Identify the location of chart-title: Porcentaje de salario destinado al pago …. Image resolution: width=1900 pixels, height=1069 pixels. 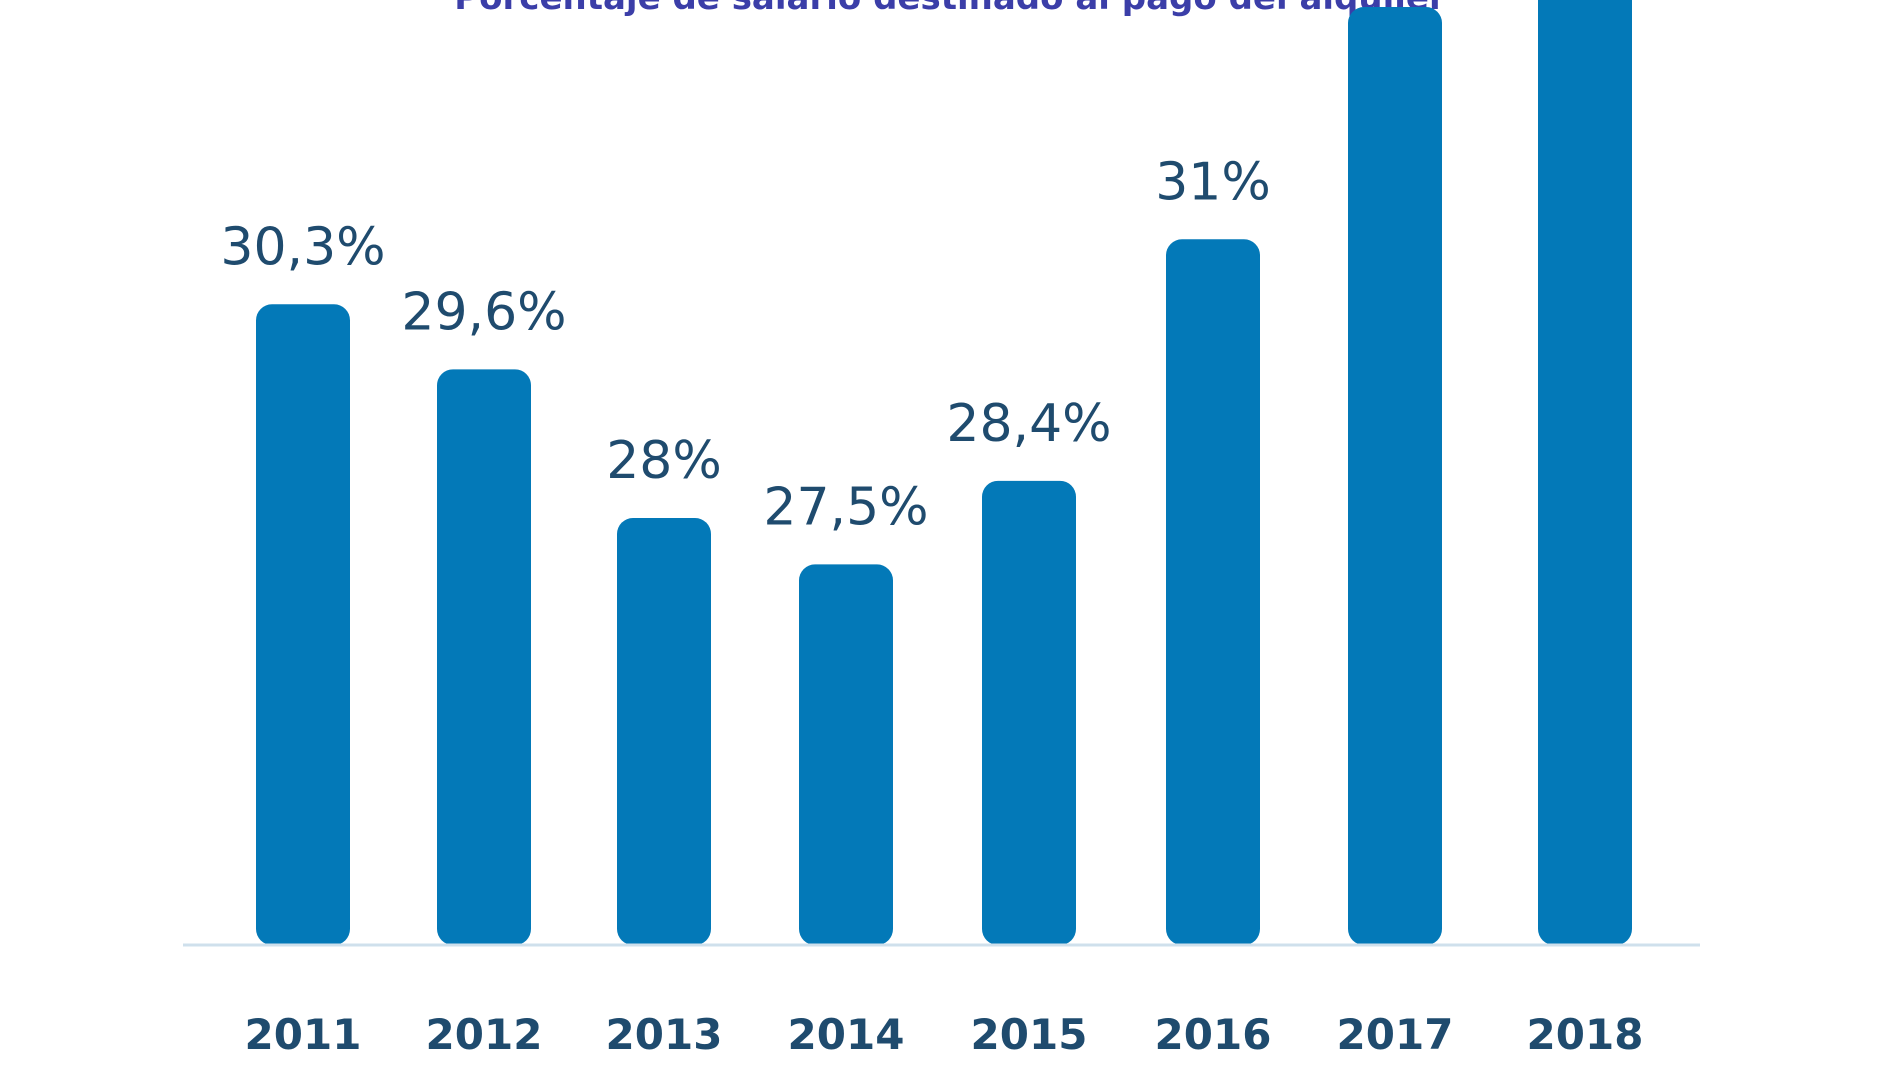
(950, 9).